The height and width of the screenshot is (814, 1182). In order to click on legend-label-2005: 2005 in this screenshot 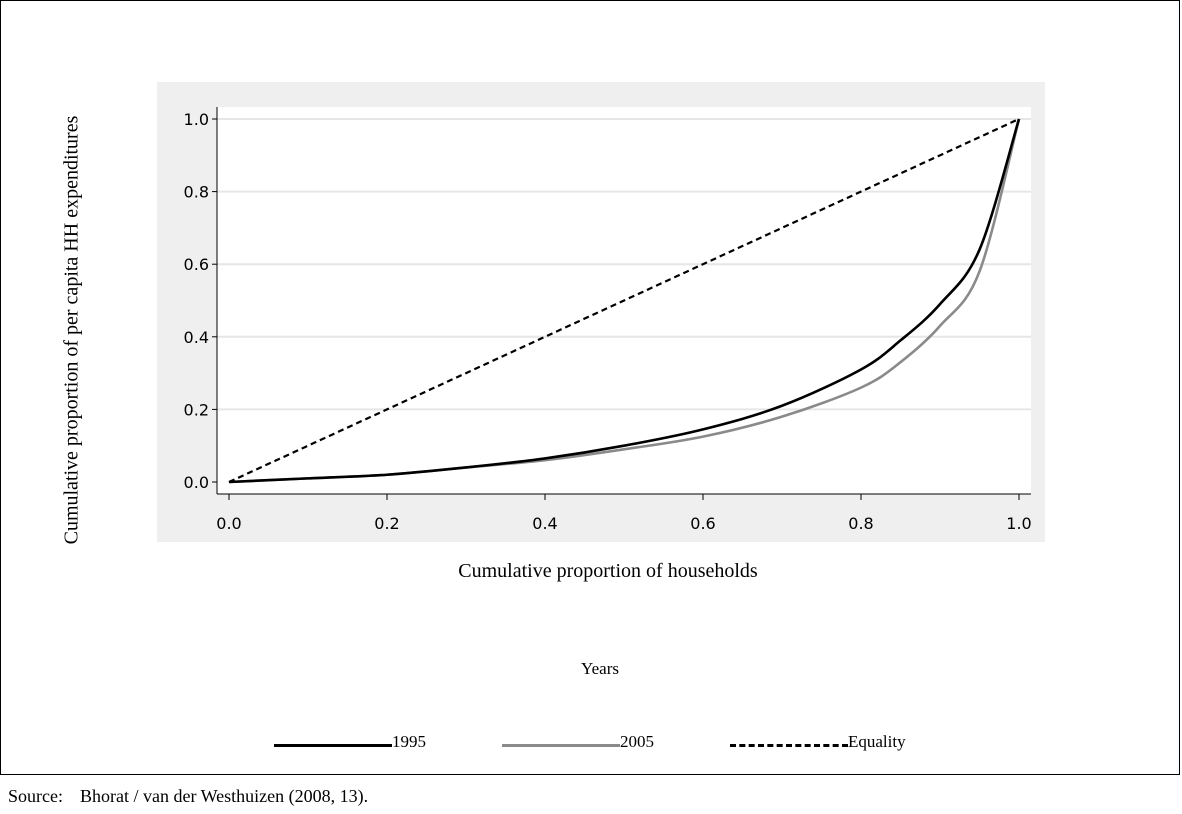, I will do `click(637, 741)`.